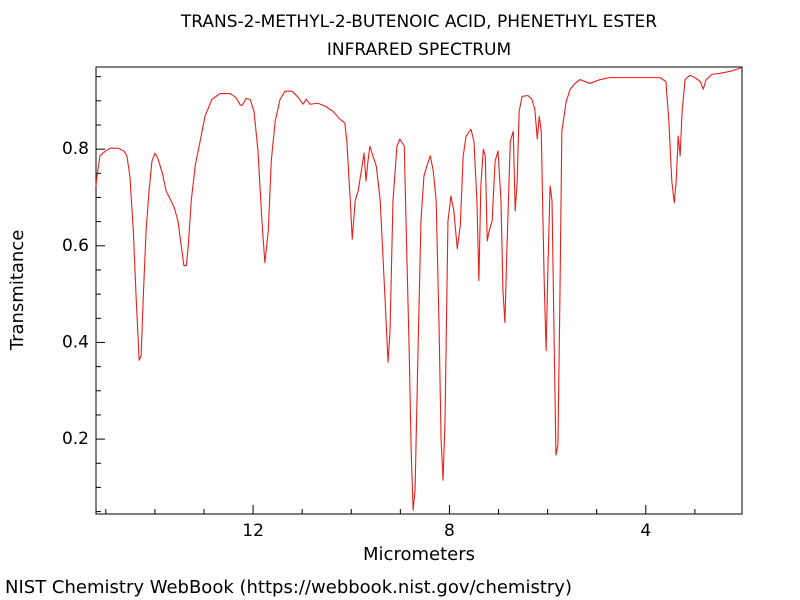 The image size is (800, 600). Describe the element at coordinates (75, 246) in the screenshot. I see `y-tick-label: 0.6` at that location.